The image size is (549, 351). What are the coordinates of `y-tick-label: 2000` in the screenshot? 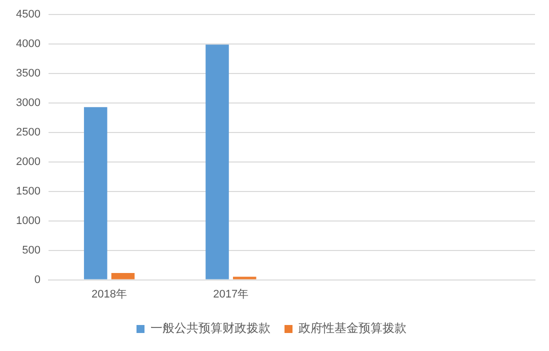 It's located at (28, 162).